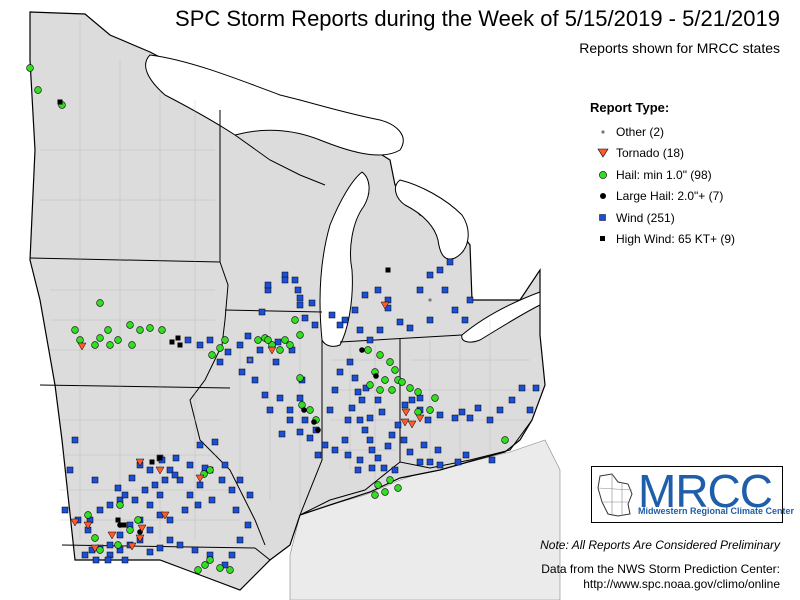 This screenshot has height=600, width=800. Describe the element at coordinates (645, 217) in the screenshot. I see `legend-label: Wind (251)` at that location.